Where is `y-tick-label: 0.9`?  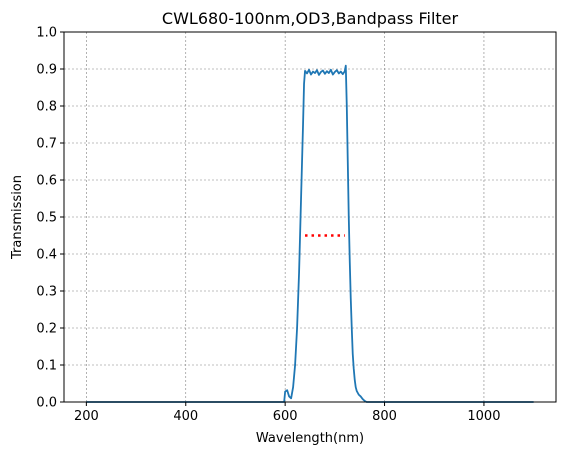 y-tick-label: 0.9 is located at coordinates (46, 70).